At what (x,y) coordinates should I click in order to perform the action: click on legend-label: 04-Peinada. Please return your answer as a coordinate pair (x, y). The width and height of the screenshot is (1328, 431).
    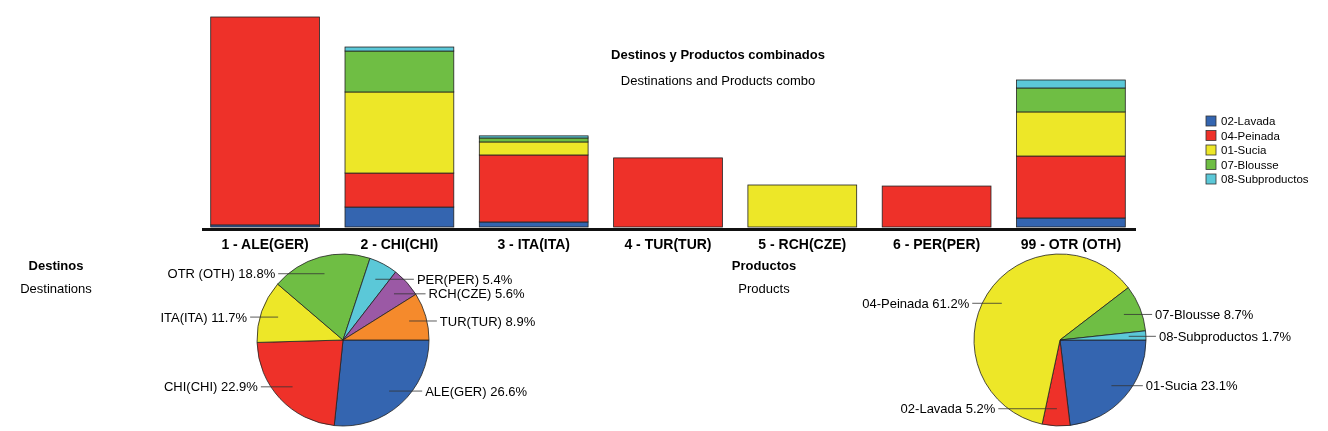
    Looking at the image, I should click on (1251, 135).